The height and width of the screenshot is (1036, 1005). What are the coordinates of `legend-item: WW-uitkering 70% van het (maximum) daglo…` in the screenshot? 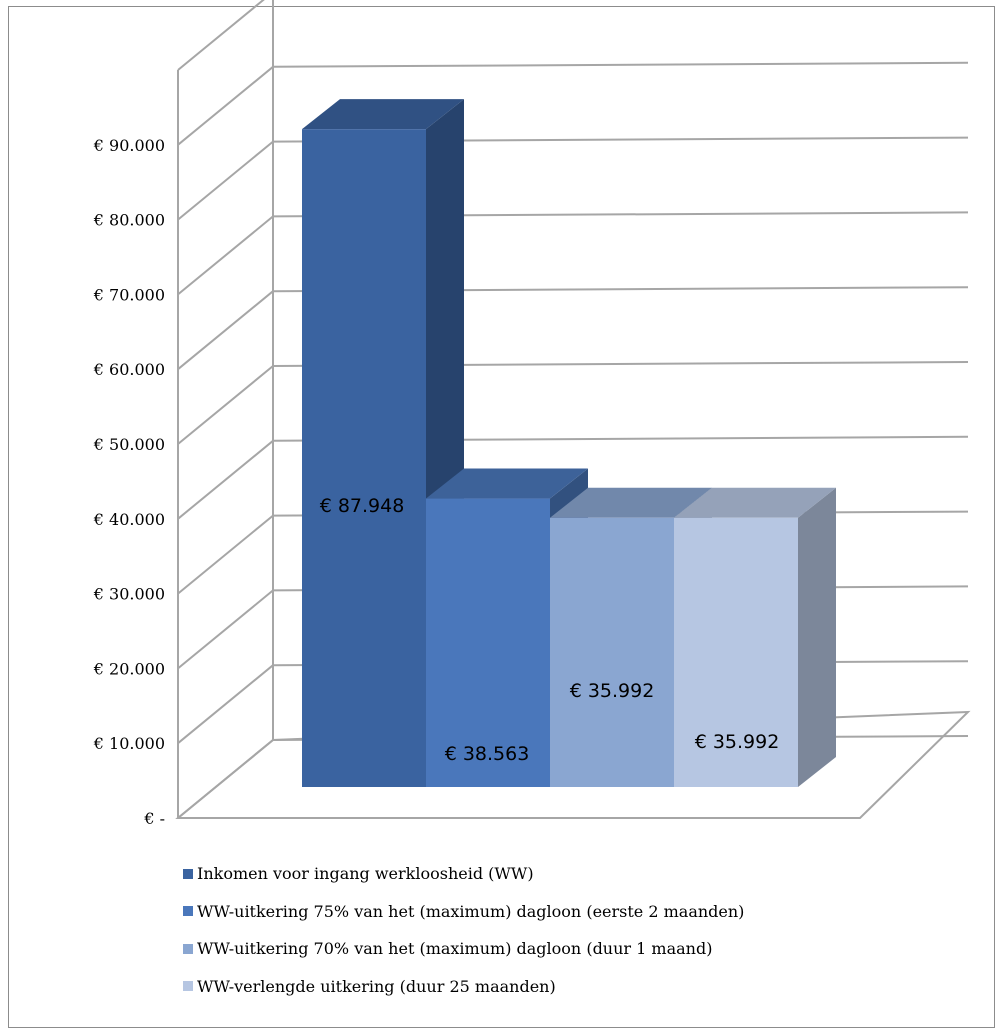 It's located at (463, 949).